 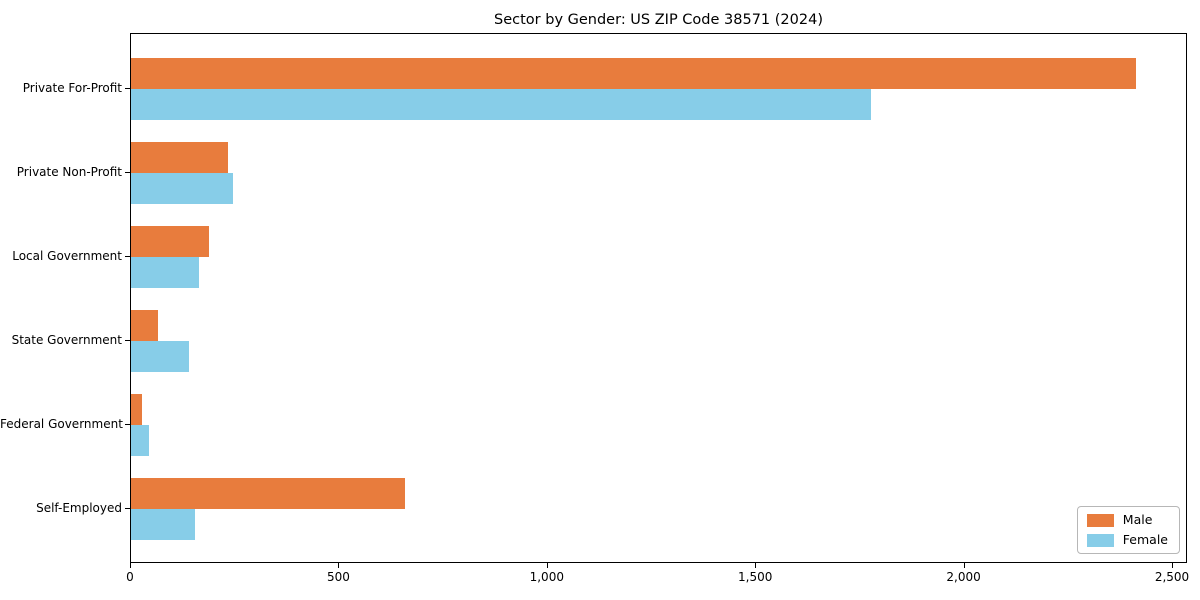 What do you see at coordinates (160, 356) in the screenshot?
I see `bar-female-state-government` at bounding box center [160, 356].